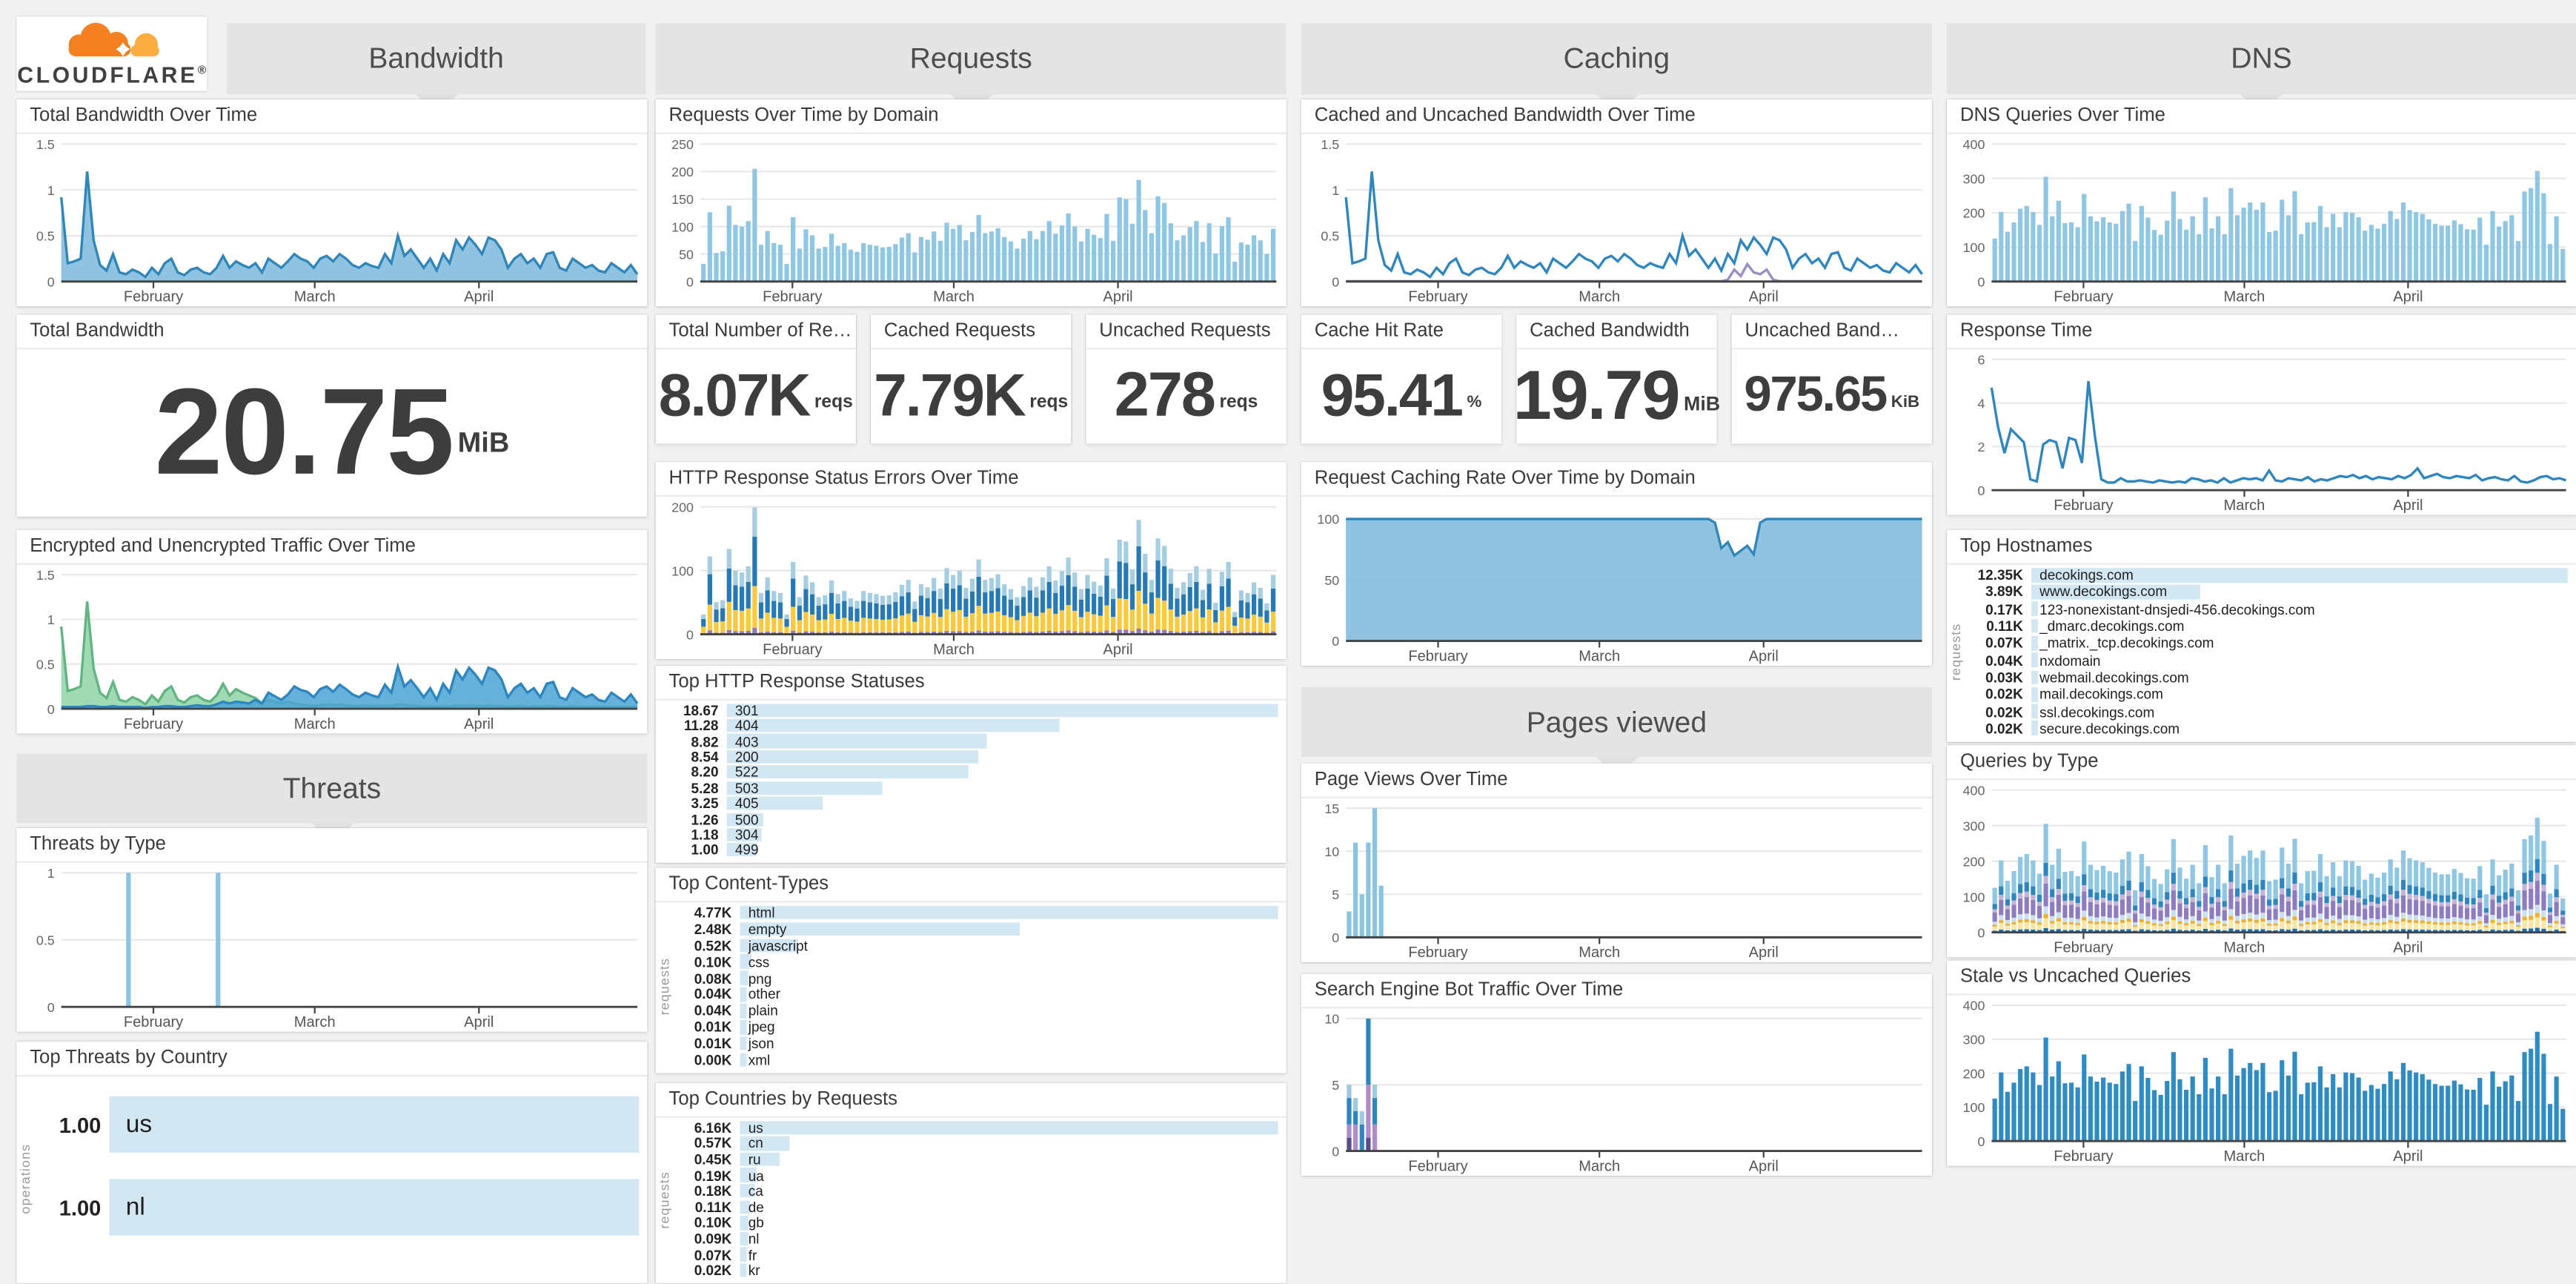  What do you see at coordinates (760, 978) in the screenshot?
I see `row-label: png` at bounding box center [760, 978].